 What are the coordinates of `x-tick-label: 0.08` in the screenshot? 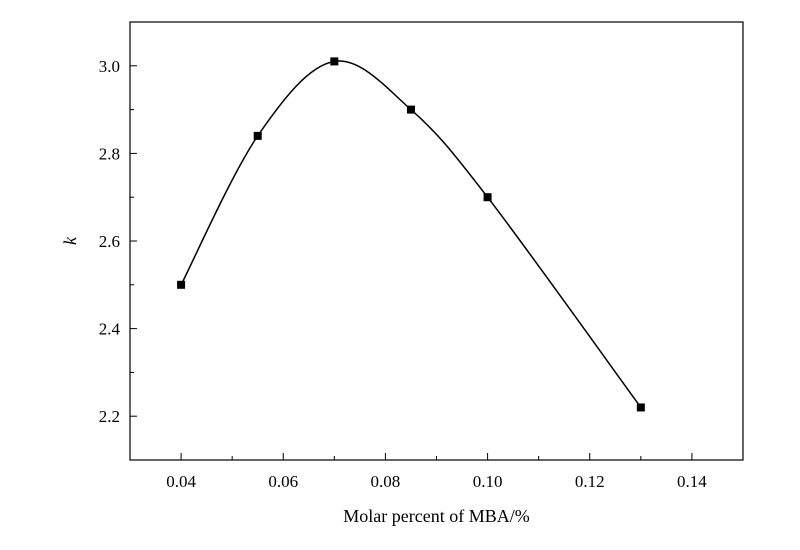 It's located at (386, 481).